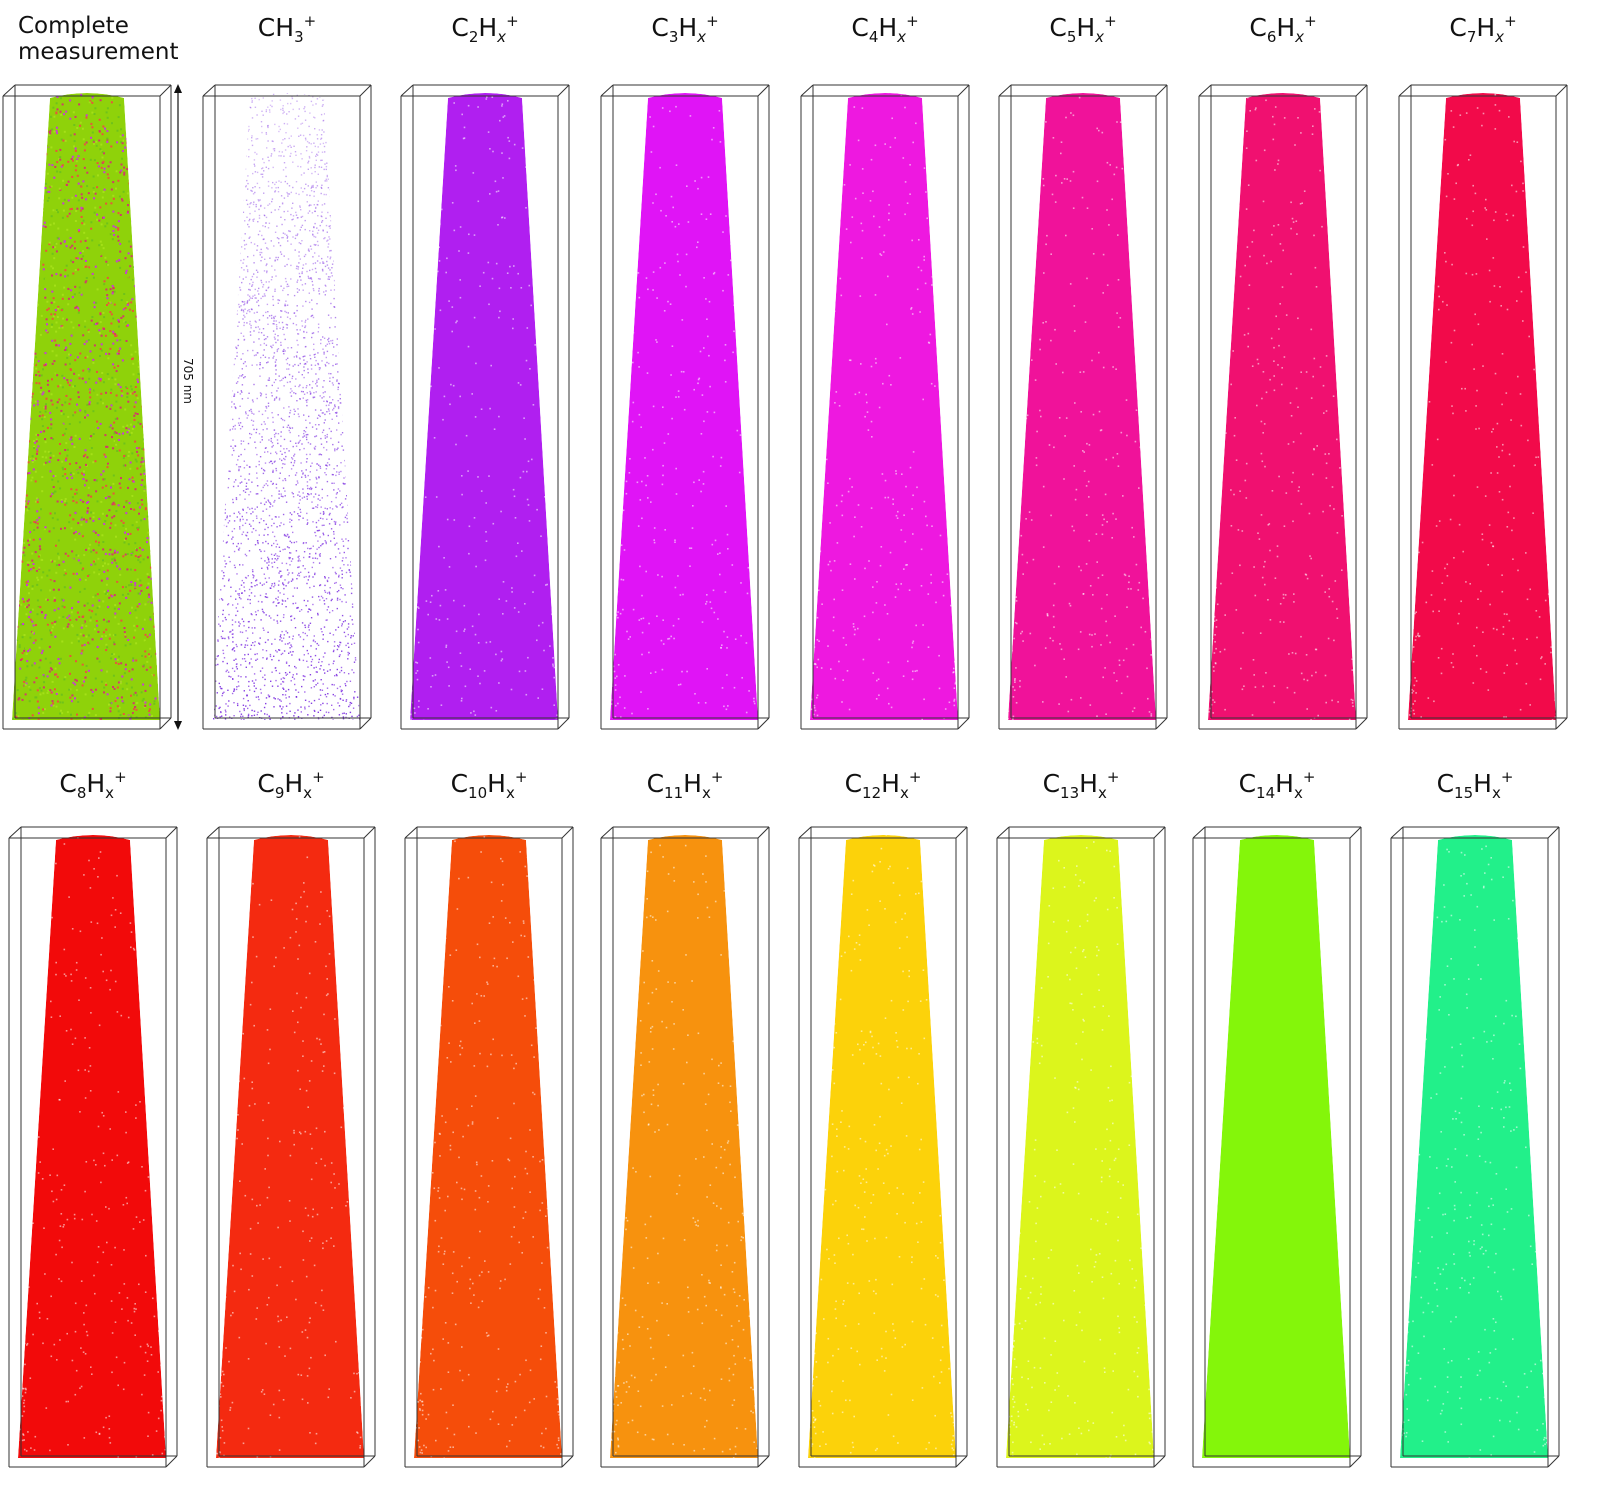  What do you see at coordinates (873, 37) in the screenshot?
I see `title-part: 4` at bounding box center [873, 37].